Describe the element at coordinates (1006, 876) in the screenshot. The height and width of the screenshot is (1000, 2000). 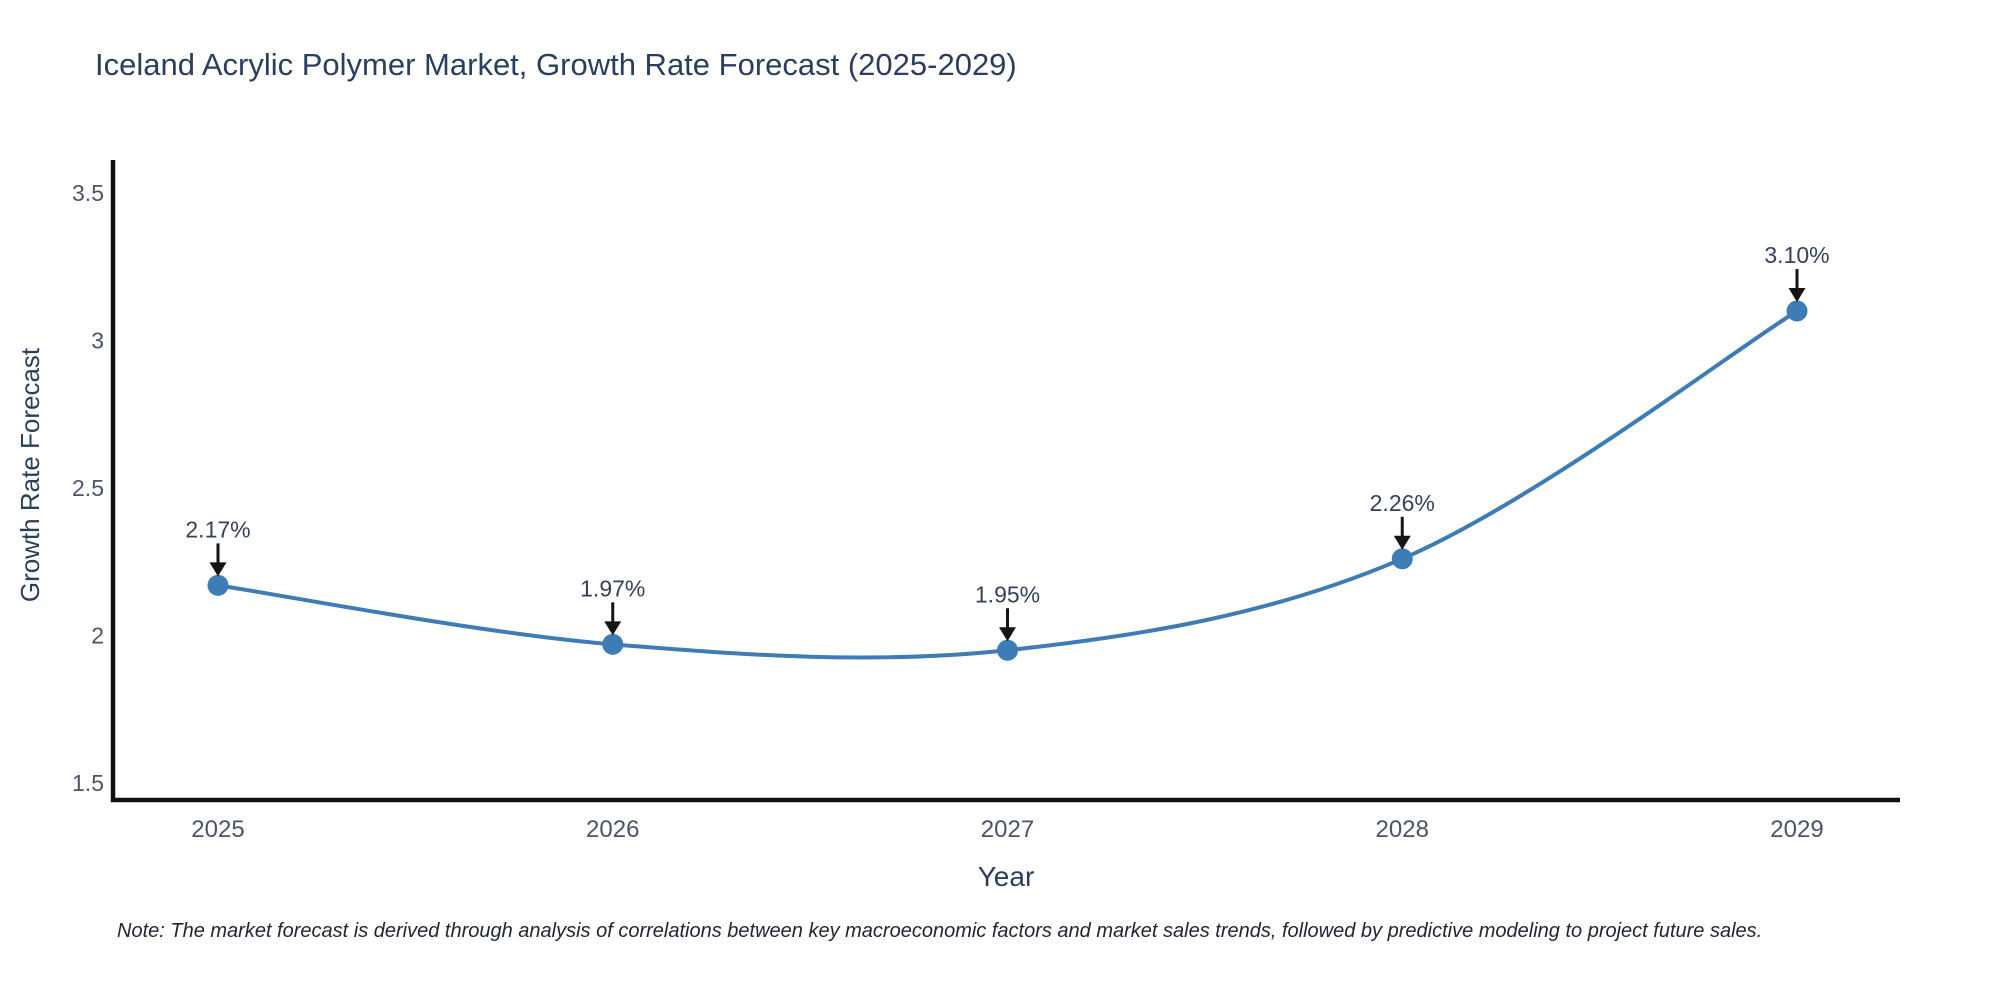
I see `x-axis-title: Year` at that location.